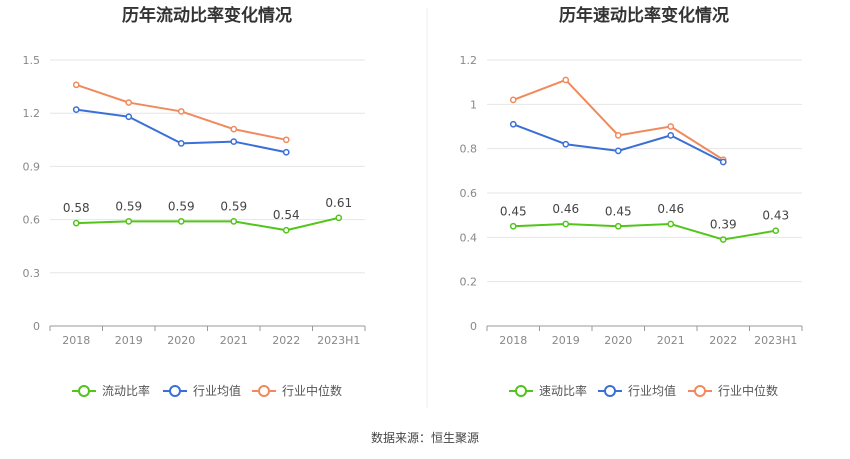  I want to click on chart-title: 历年流动比率变化情况, so click(207, 15).